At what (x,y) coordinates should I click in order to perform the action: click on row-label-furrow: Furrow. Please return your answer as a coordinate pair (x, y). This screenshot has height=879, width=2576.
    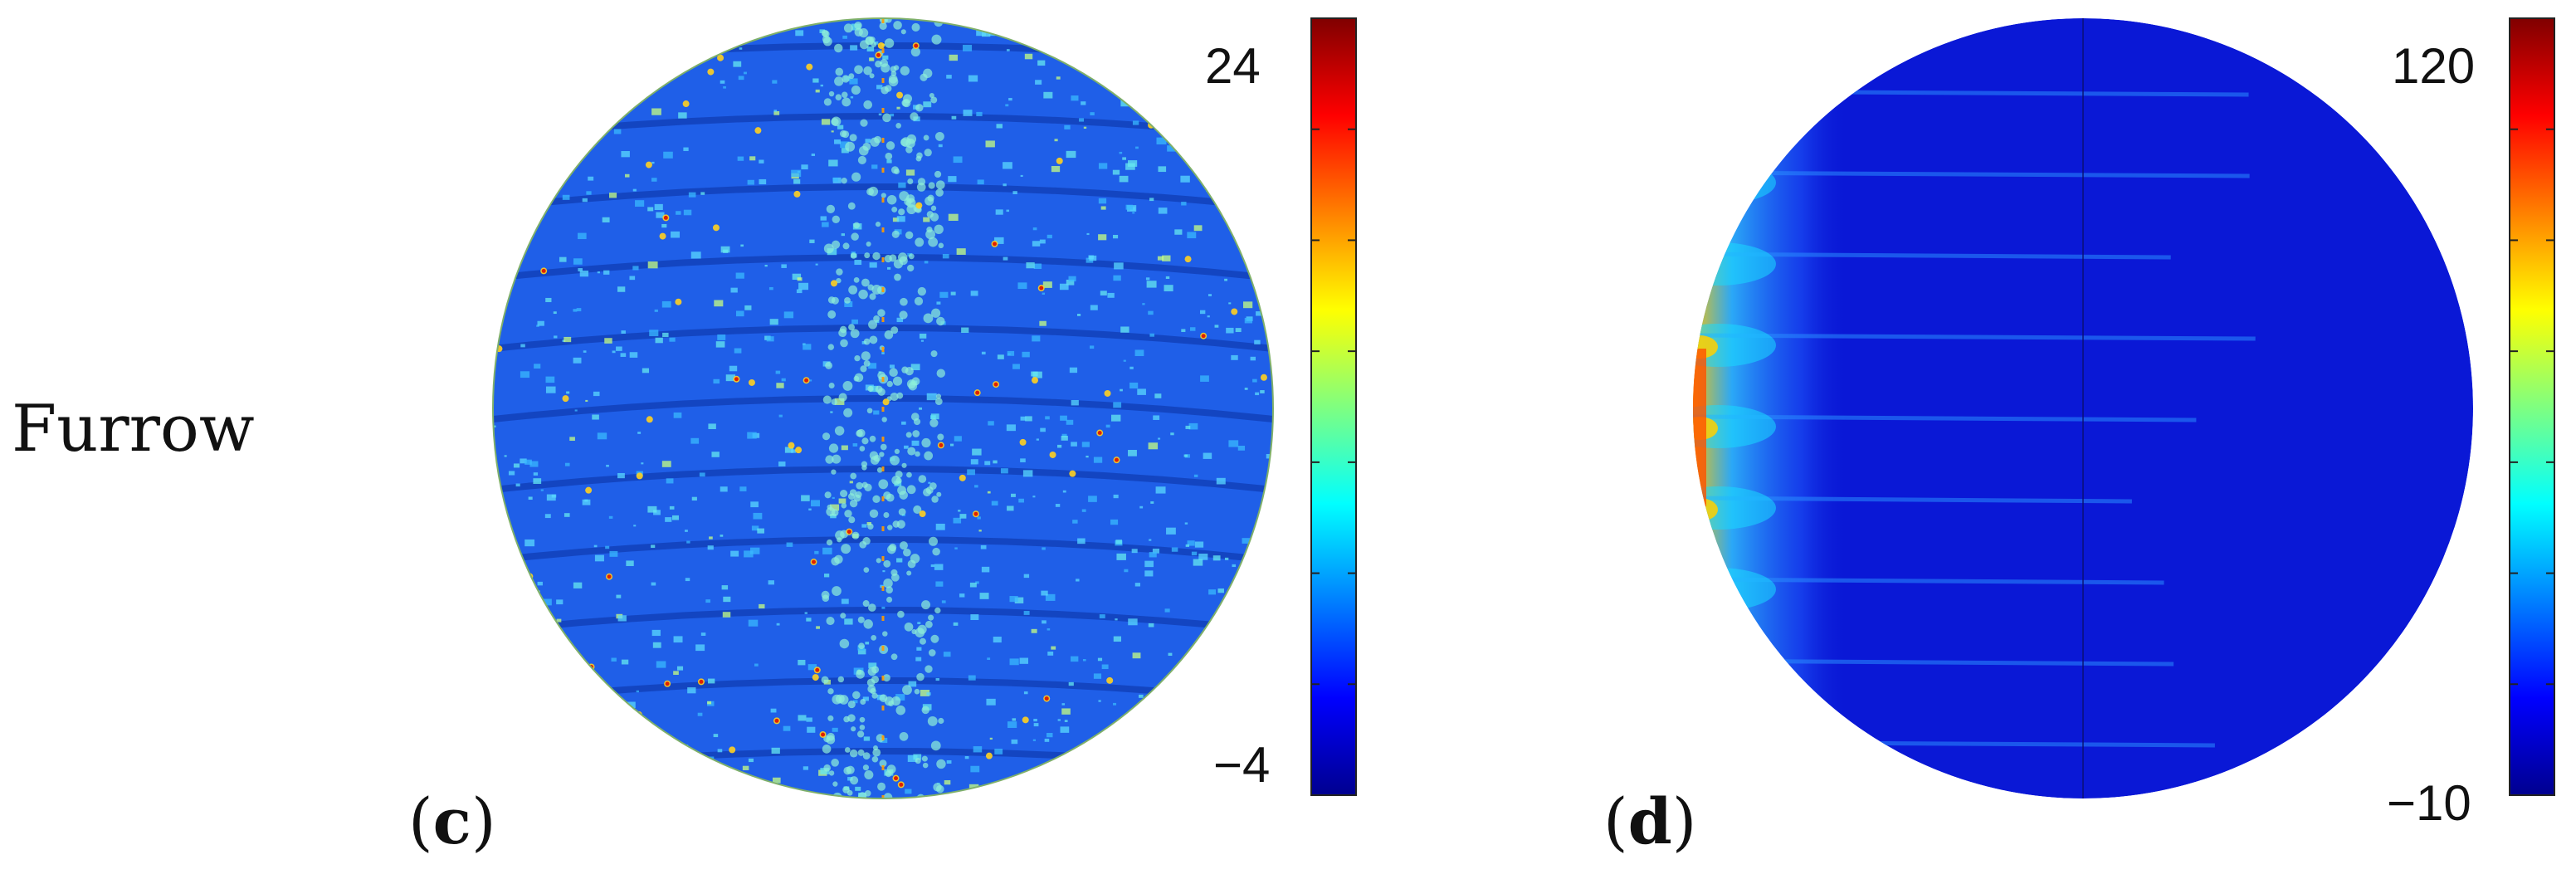
    Looking at the image, I should click on (134, 429).